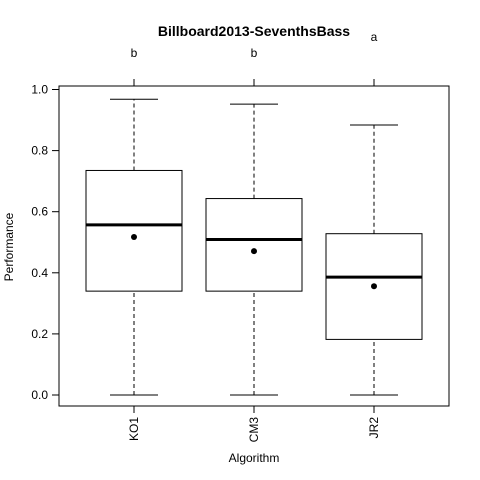 Image resolution: width=480 pixels, height=480 pixels. Describe the element at coordinates (134, 429) in the screenshot. I see `x-tick-label-ko1: KO1` at that location.